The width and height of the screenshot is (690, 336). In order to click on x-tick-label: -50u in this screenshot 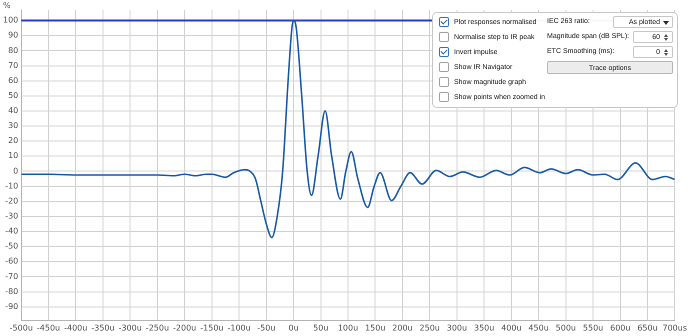, I will do `click(266, 327)`.